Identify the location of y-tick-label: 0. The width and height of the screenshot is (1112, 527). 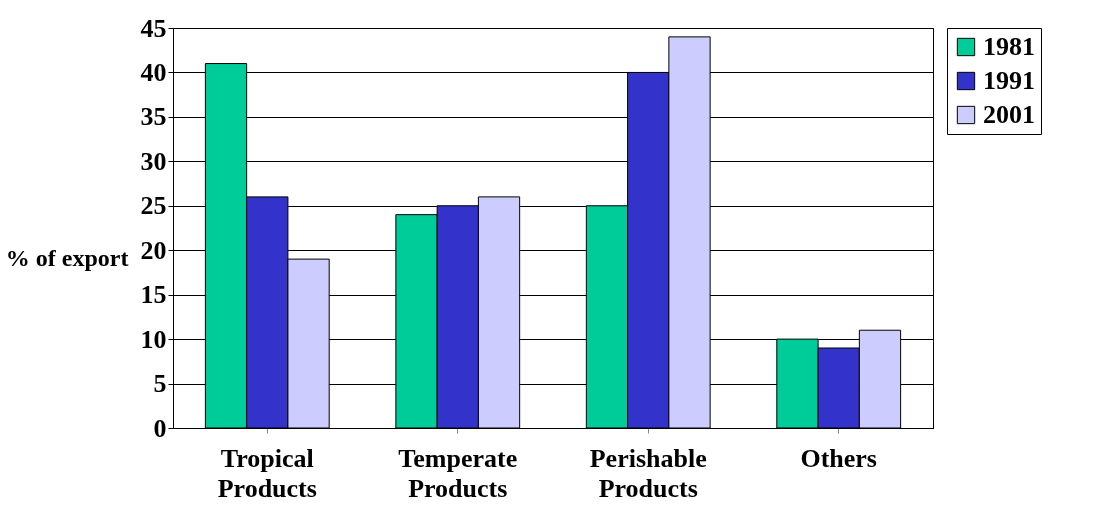
(160, 428).